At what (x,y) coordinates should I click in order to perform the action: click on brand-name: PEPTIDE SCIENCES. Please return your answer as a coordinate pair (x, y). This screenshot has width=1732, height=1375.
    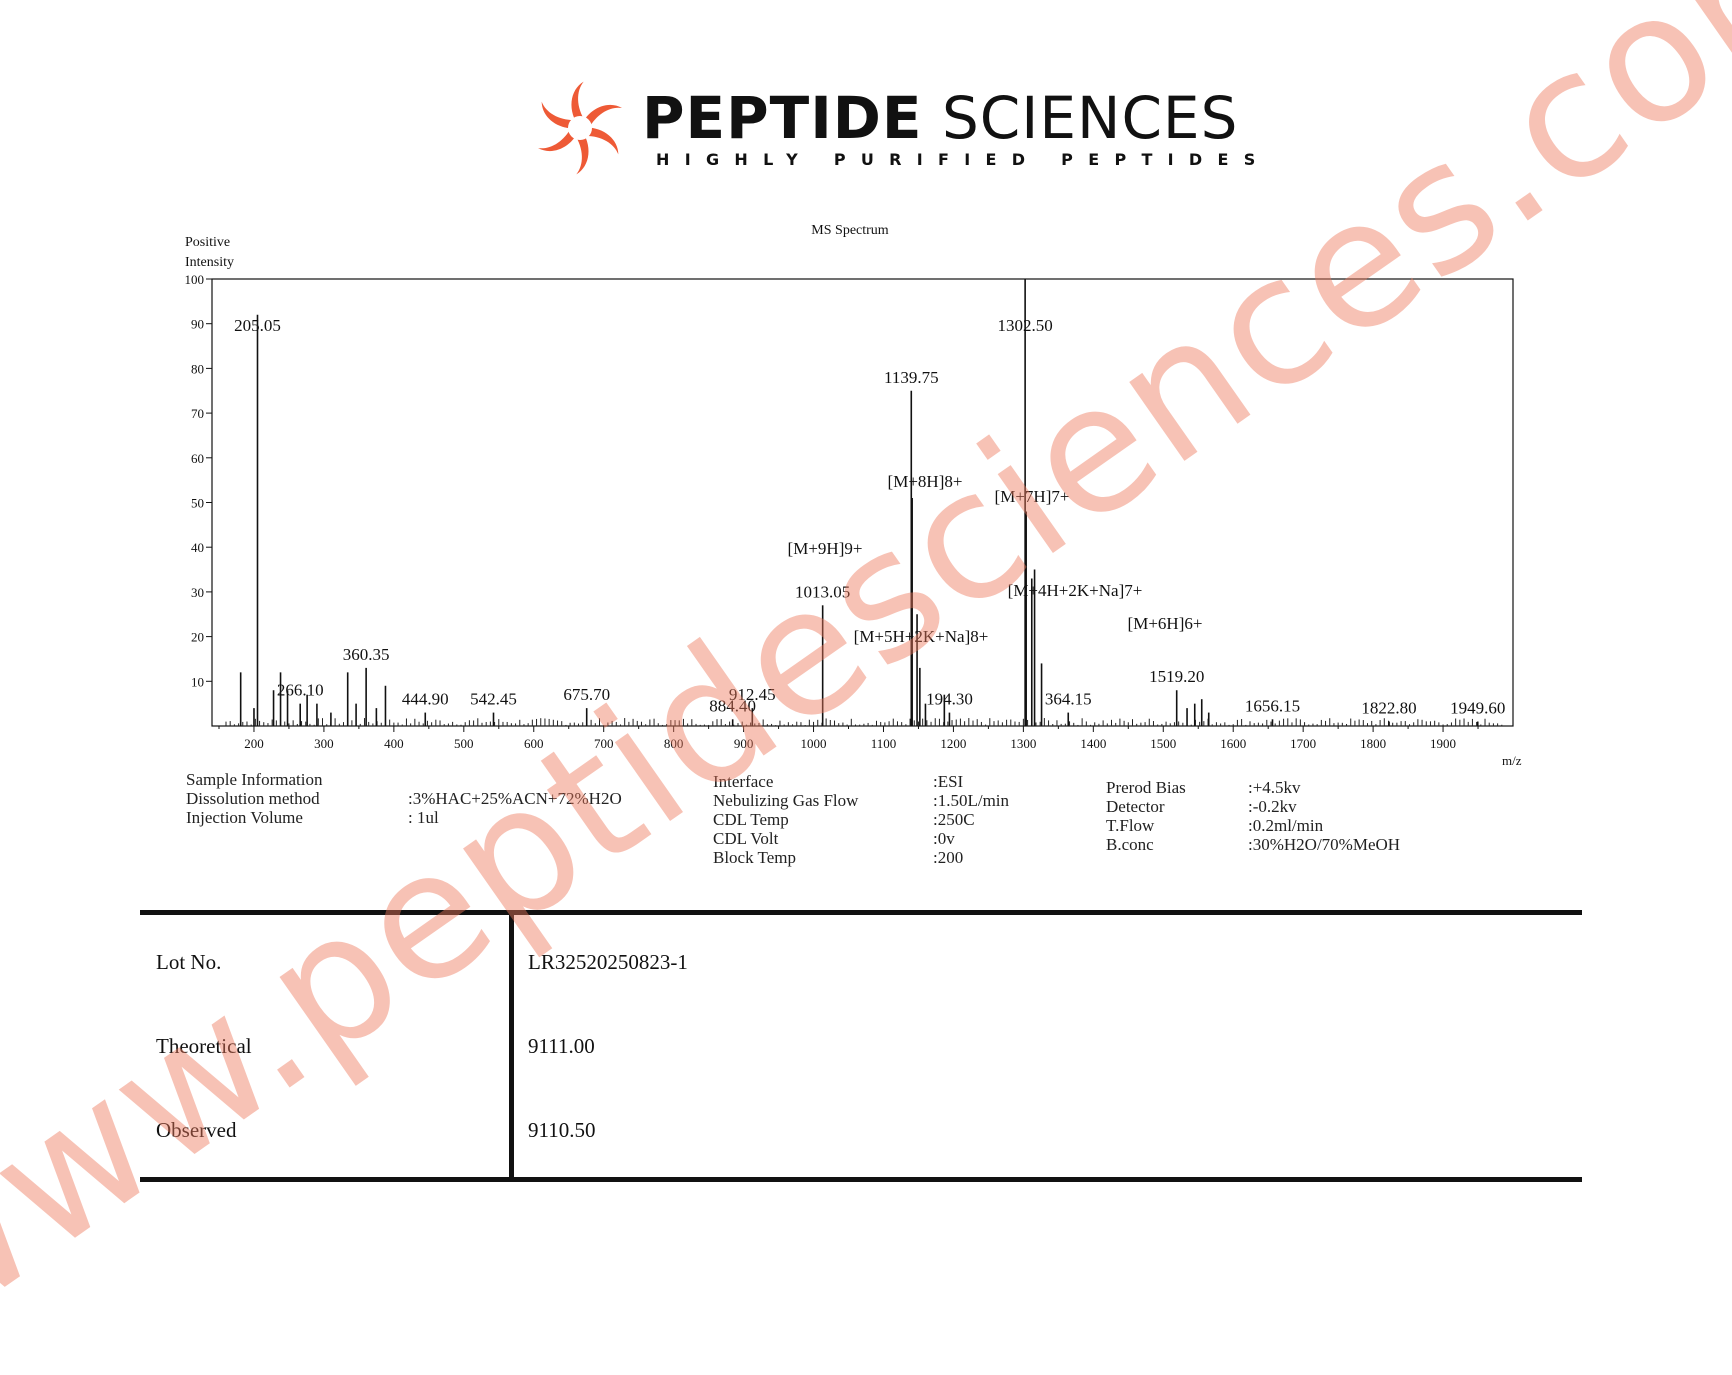
    Looking at the image, I should click on (940, 118).